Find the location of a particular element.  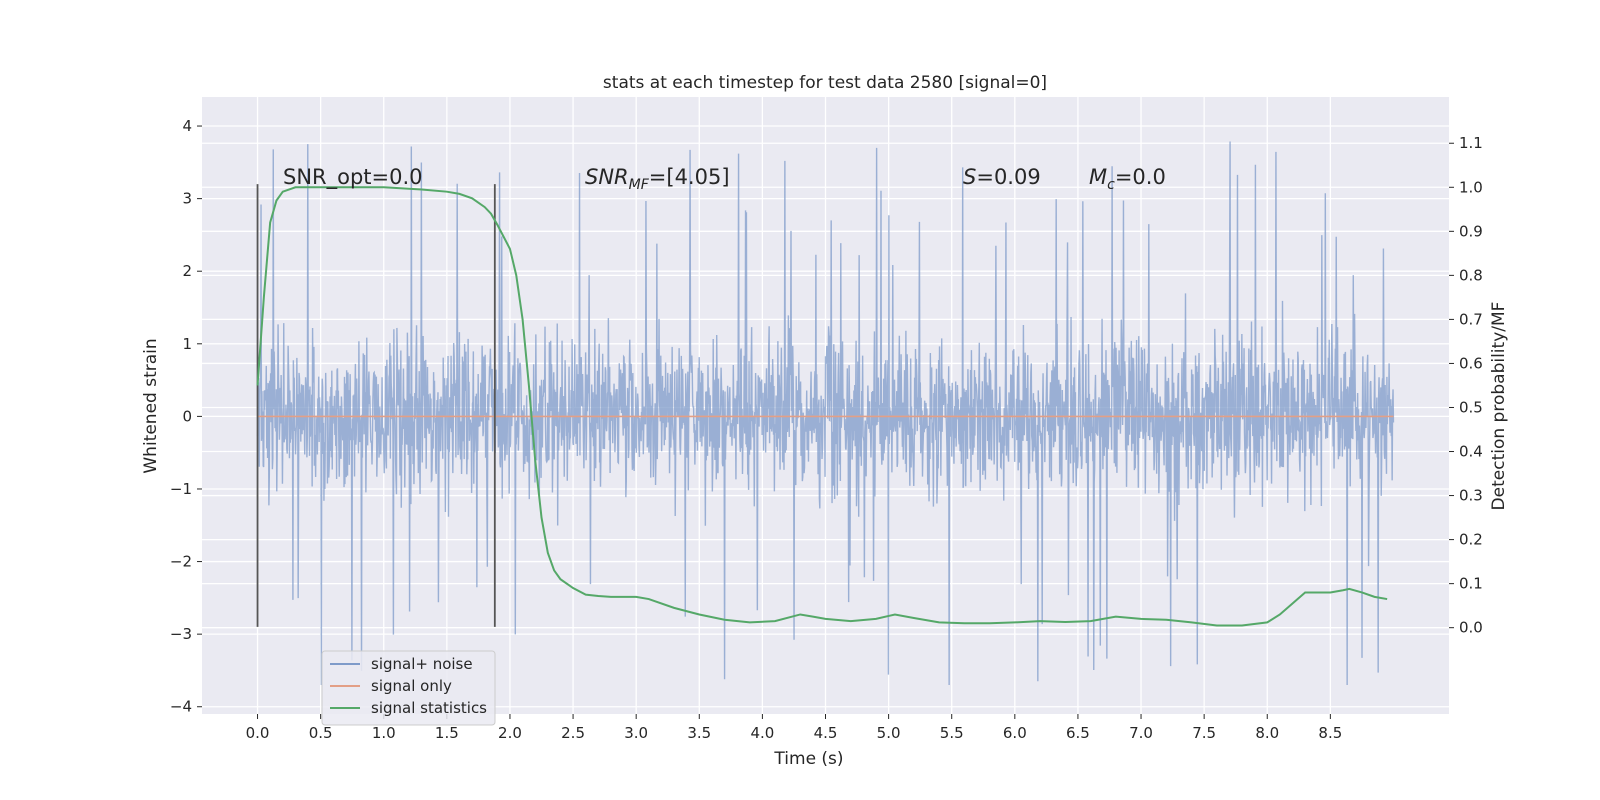

y2-tick-label-1: 1.0 is located at coordinates (1471, 187).